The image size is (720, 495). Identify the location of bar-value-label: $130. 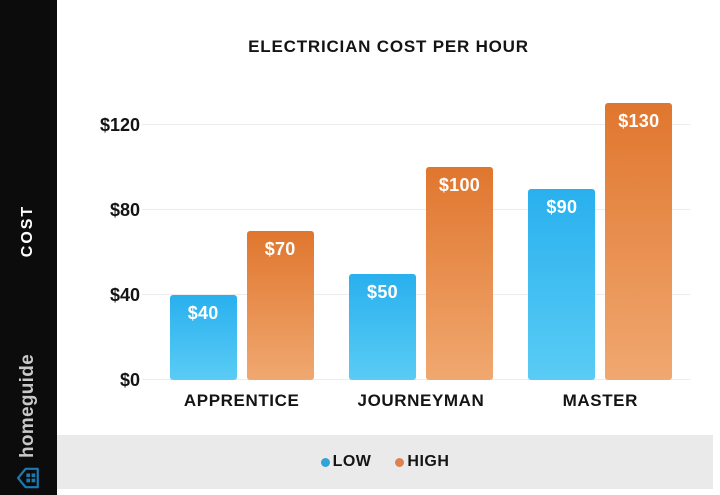
(639, 121).